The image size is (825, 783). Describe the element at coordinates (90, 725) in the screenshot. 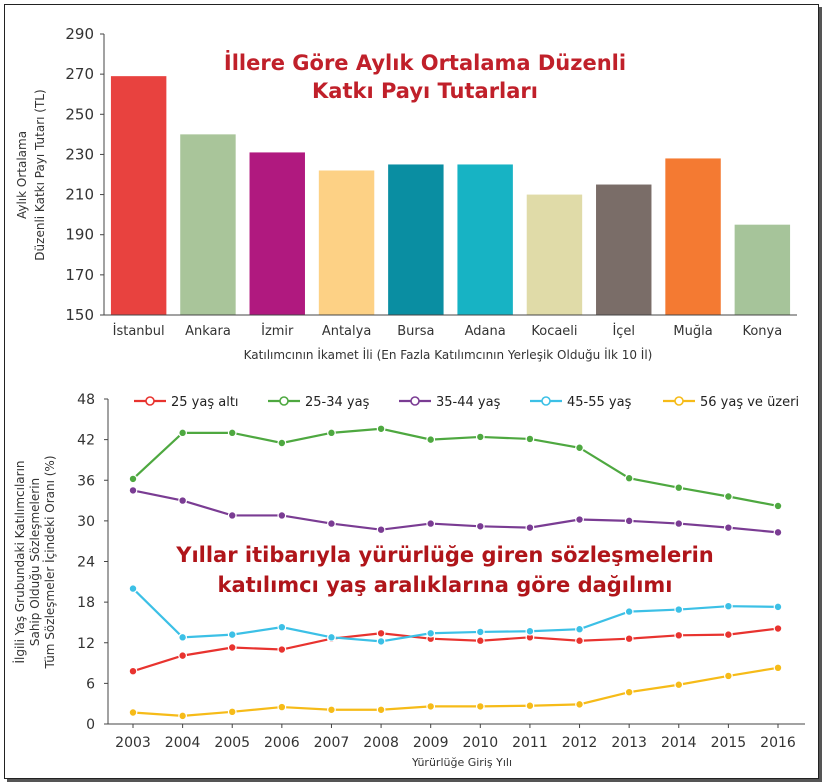

I see `line-y-tick-label: 0` at that location.